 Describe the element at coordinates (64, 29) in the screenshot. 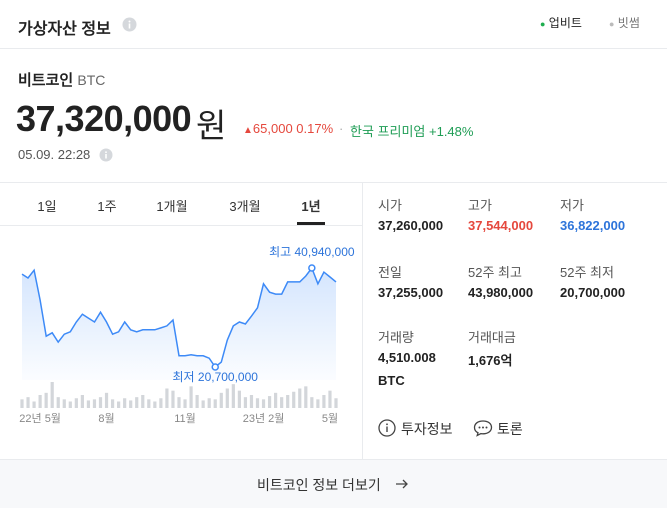

I see `section-title: 가상자산 정보` at that location.